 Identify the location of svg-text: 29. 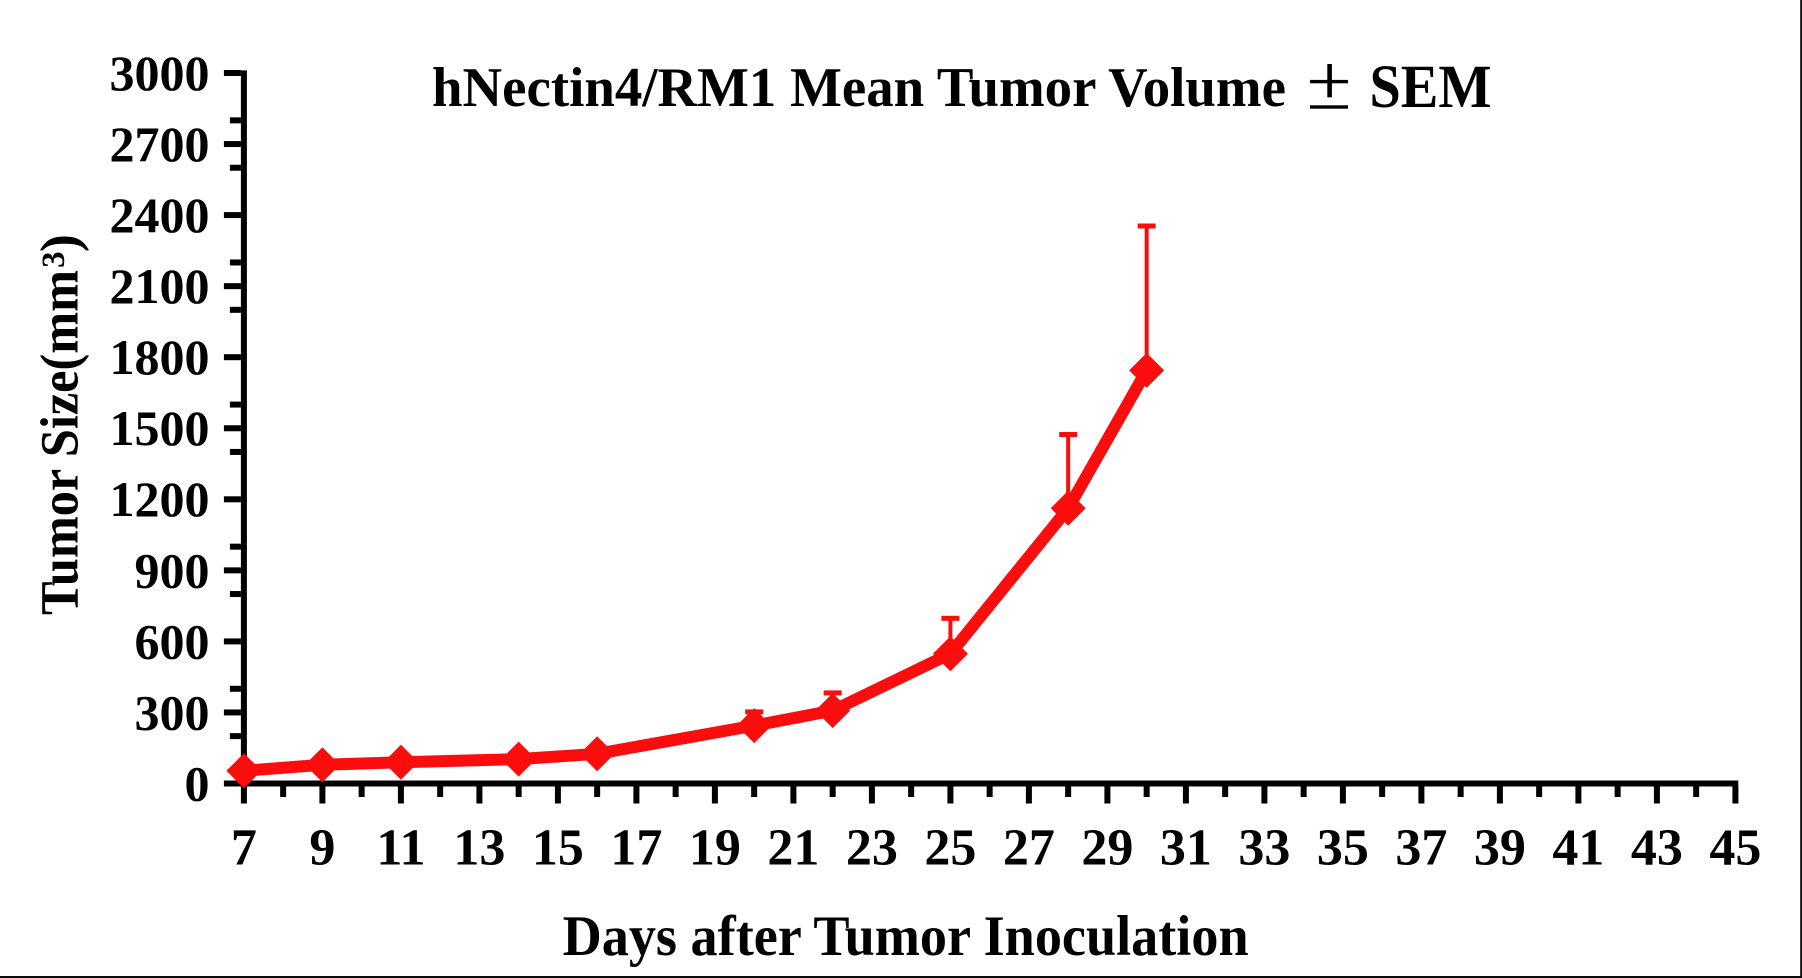
(1107, 848).